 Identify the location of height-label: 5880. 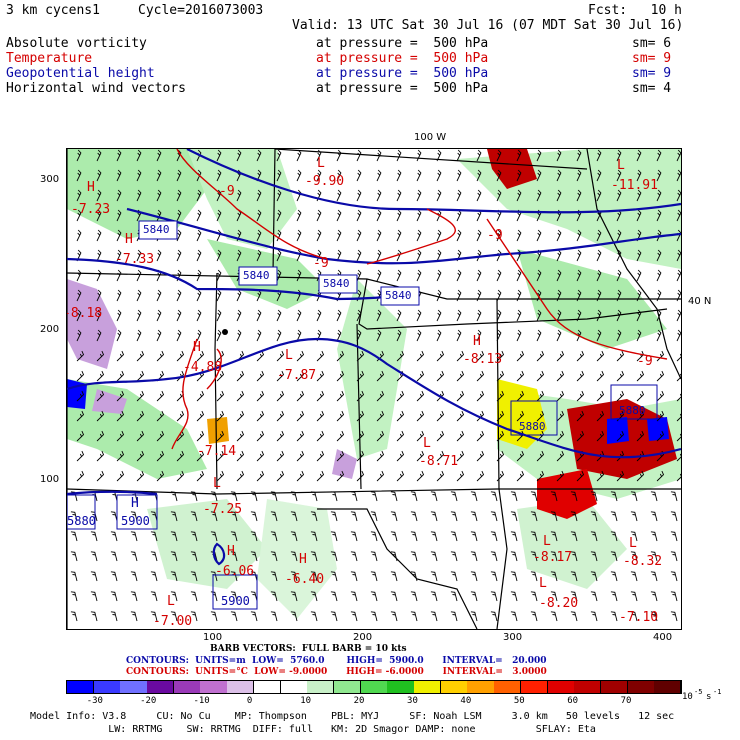
(81, 521).